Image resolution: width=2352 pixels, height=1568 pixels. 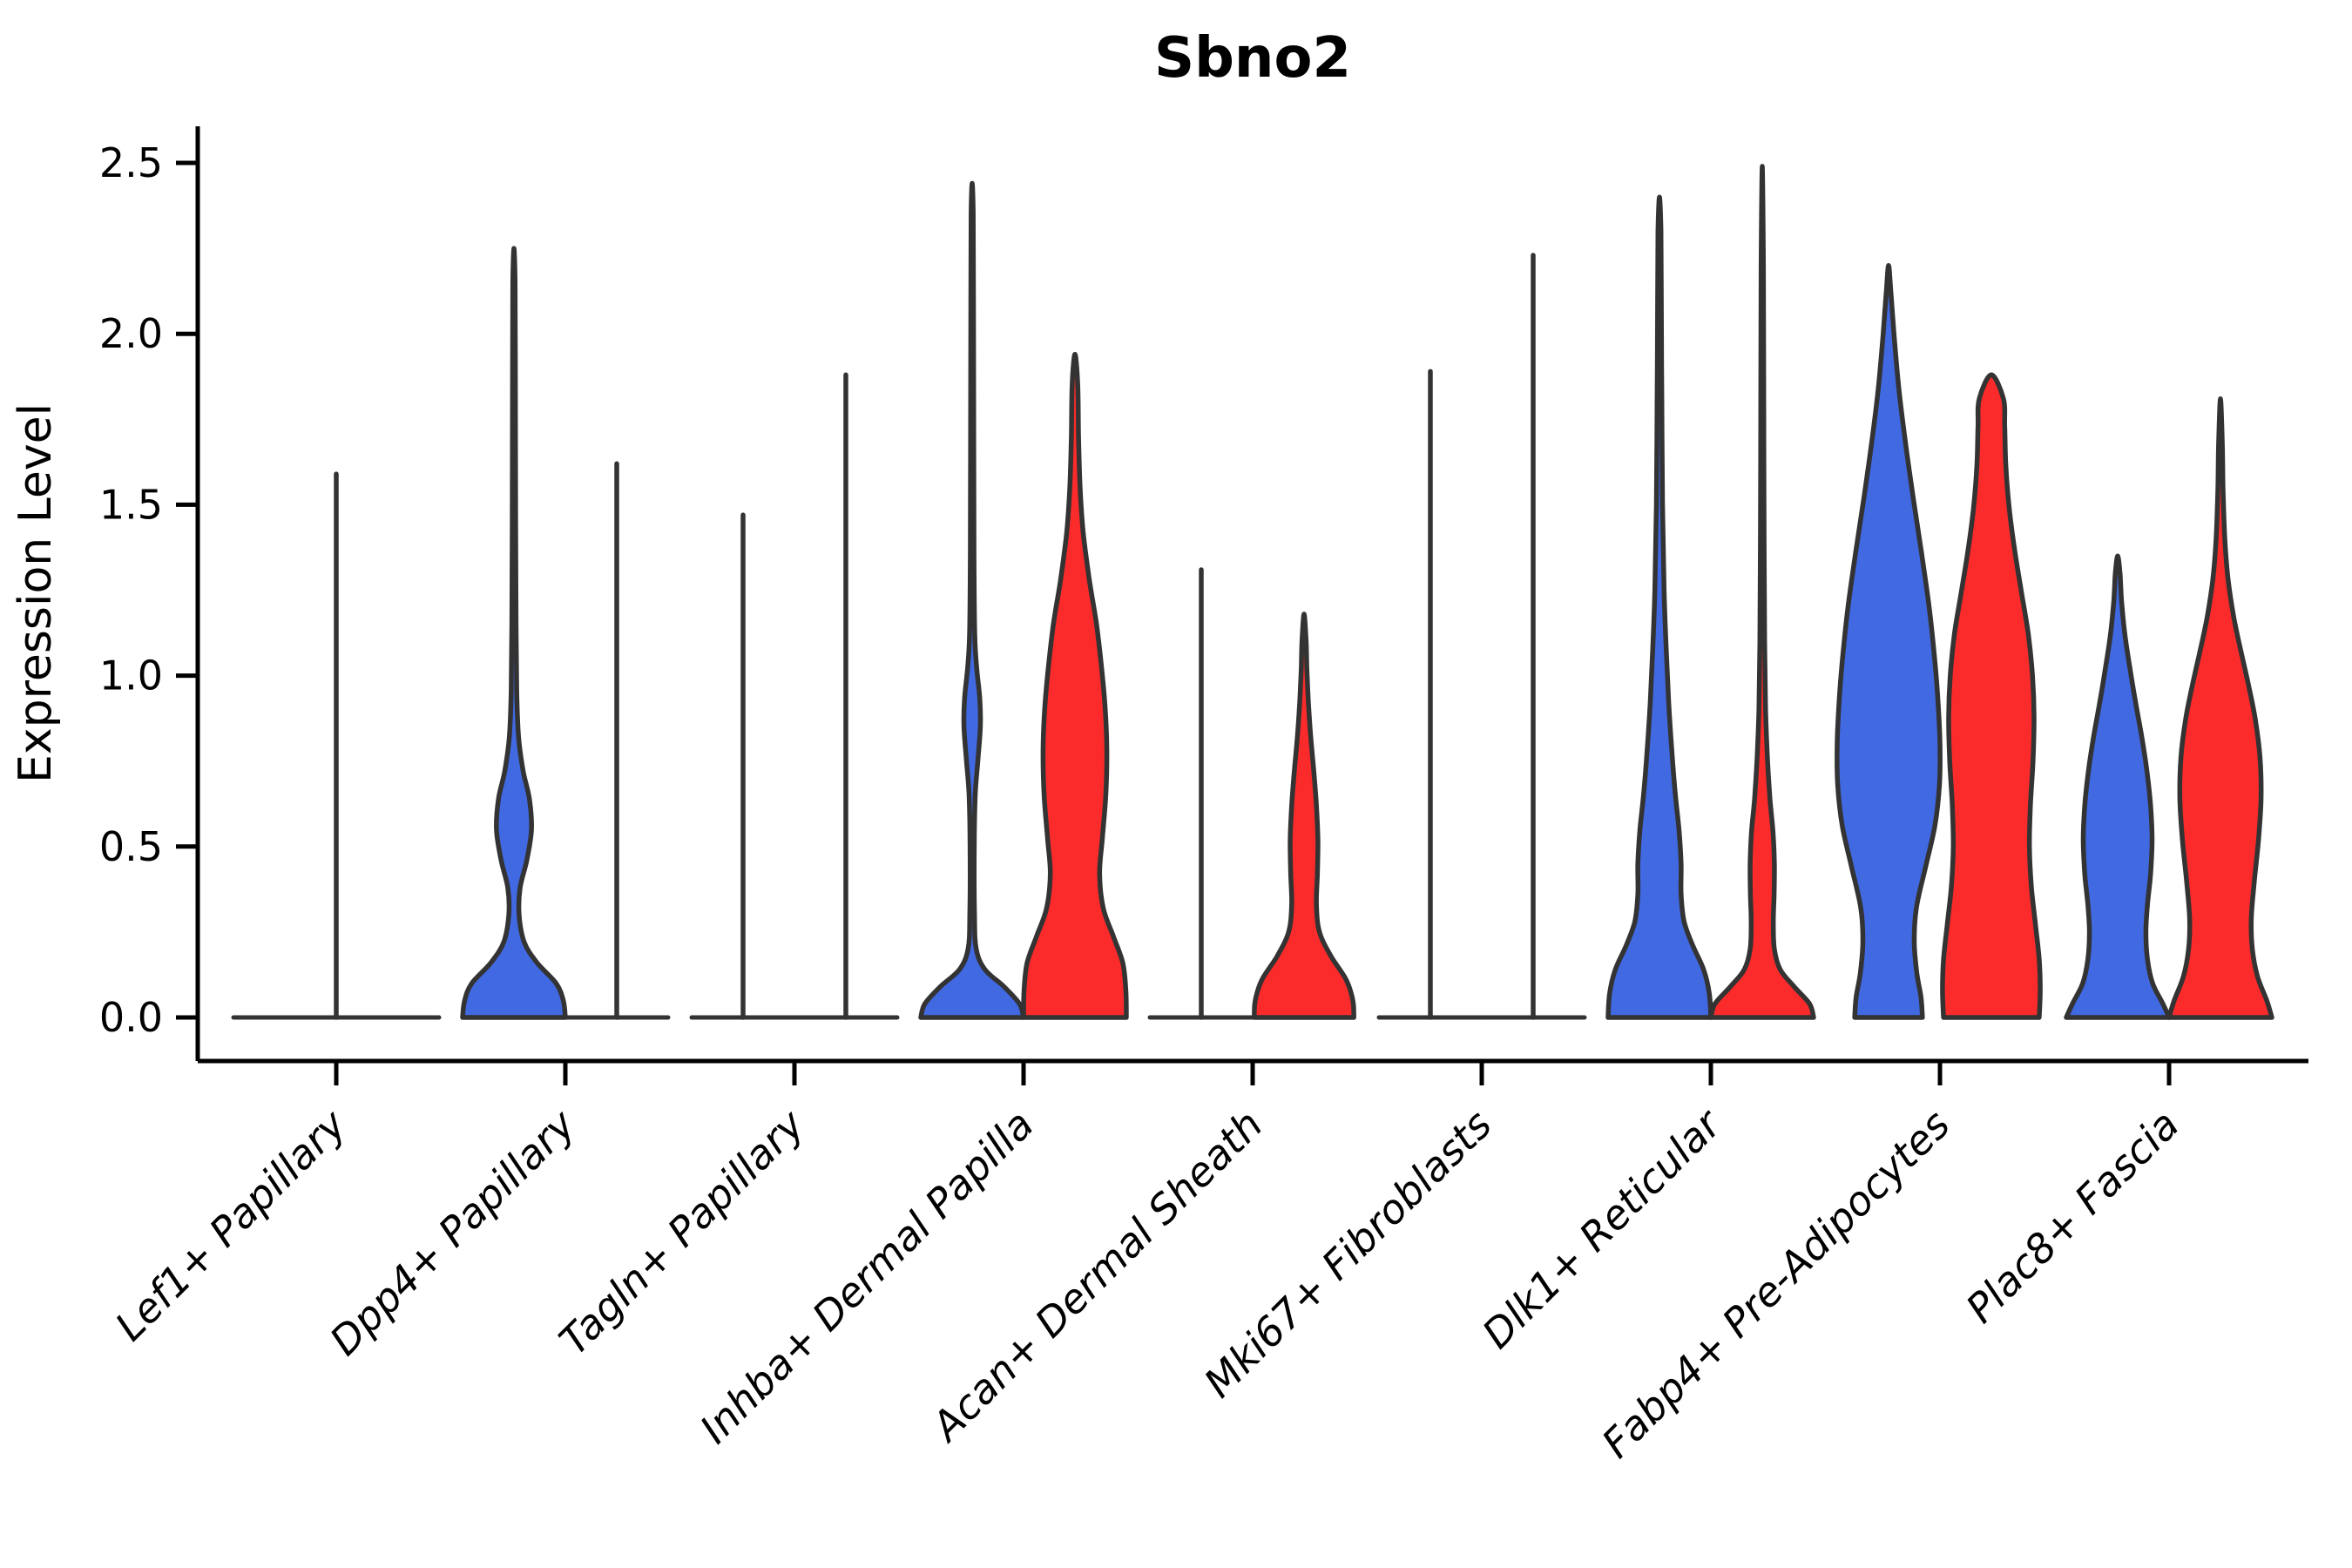 What do you see at coordinates (131, 846) in the screenshot?
I see `y-tick-label: 0.5` at bounding box center [131, 846].